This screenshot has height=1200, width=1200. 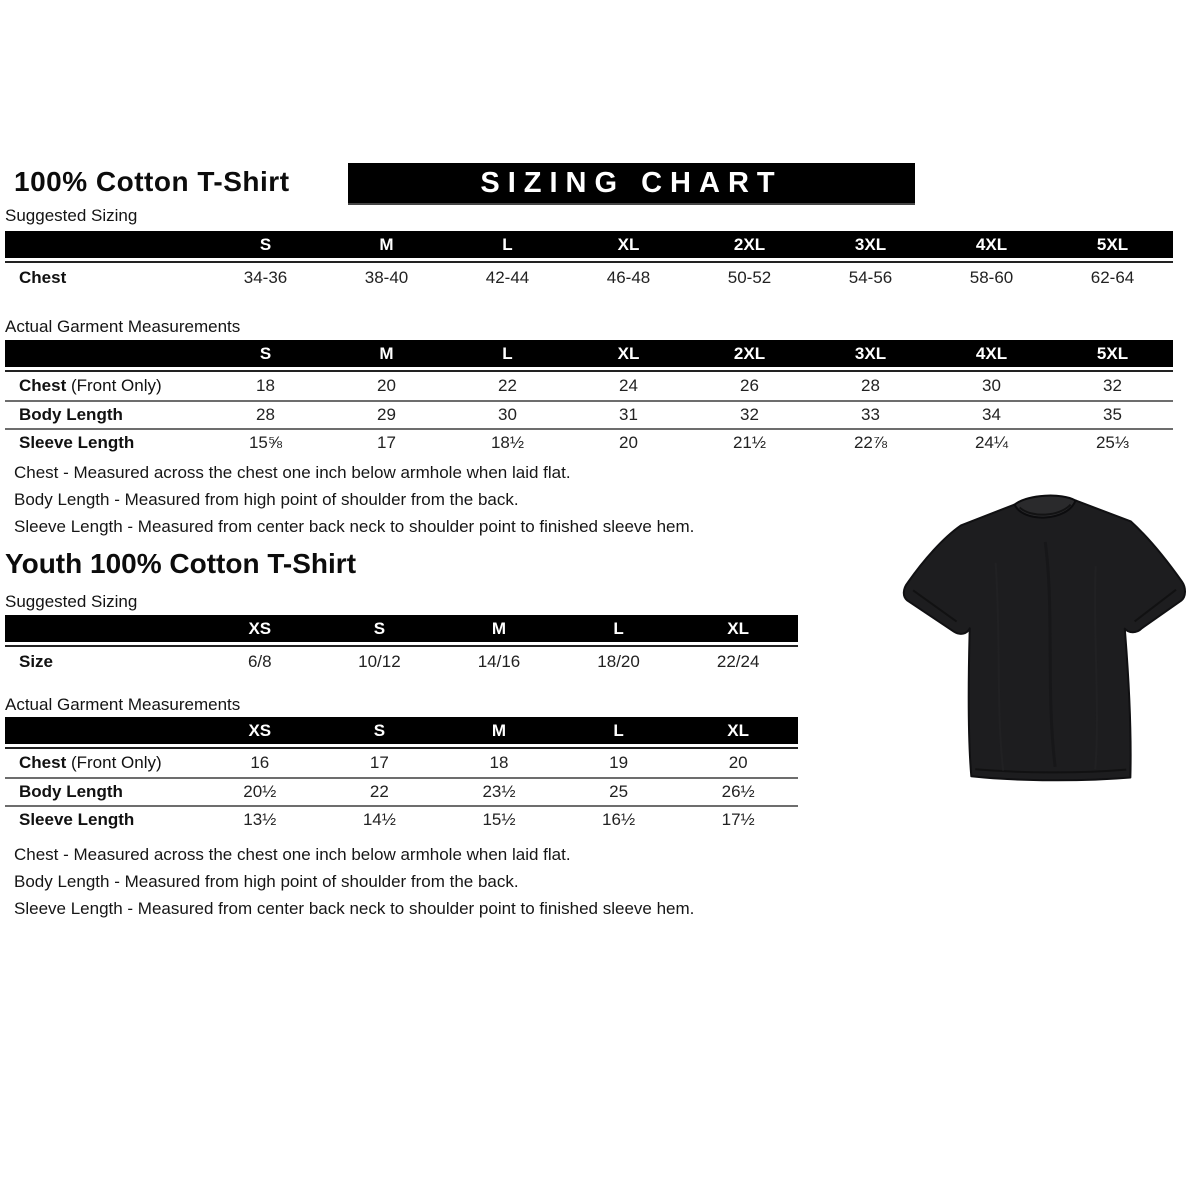 What do you see at coordinates (631, 184) in the screenshot?
I see `sizing-chart-banner: SIZING CHART` at bounding box center [631, 184].